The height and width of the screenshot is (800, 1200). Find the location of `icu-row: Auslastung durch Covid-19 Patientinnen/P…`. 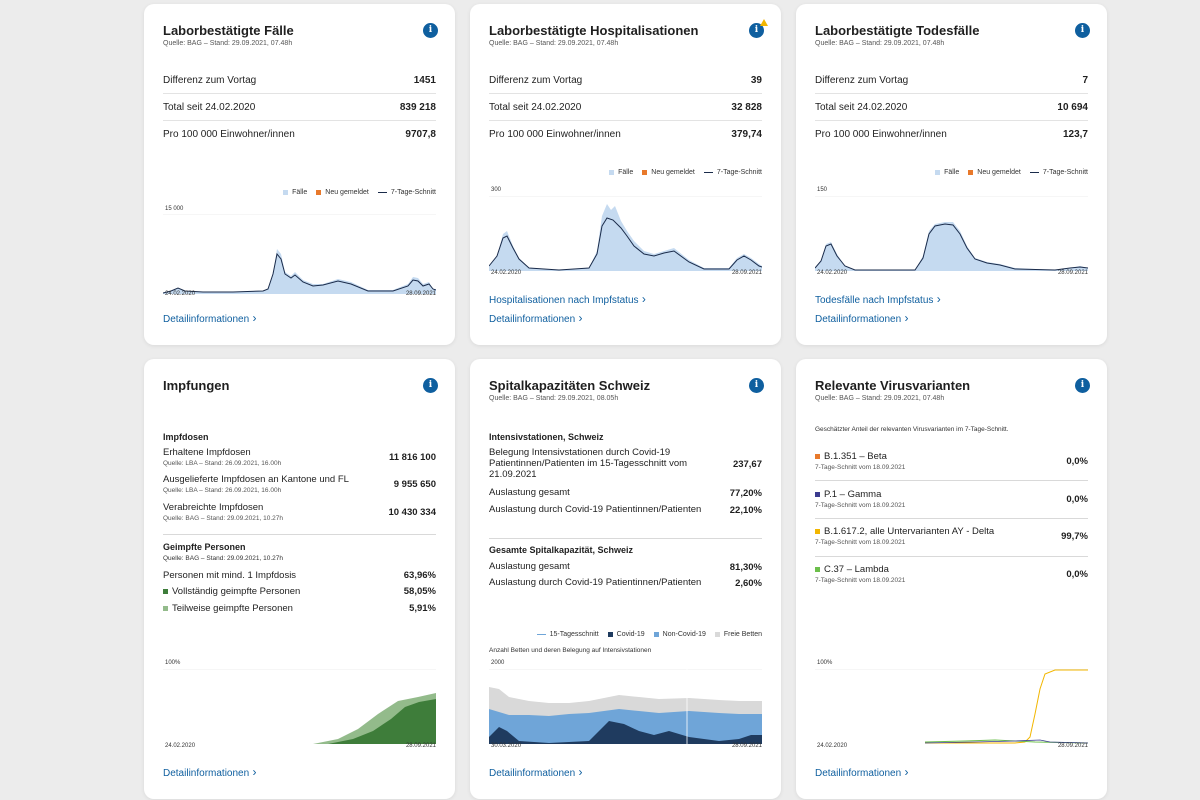

icu-row: Auslastung durch Covid-19 Patientinnen/P… is located at coordinates (625, 510).